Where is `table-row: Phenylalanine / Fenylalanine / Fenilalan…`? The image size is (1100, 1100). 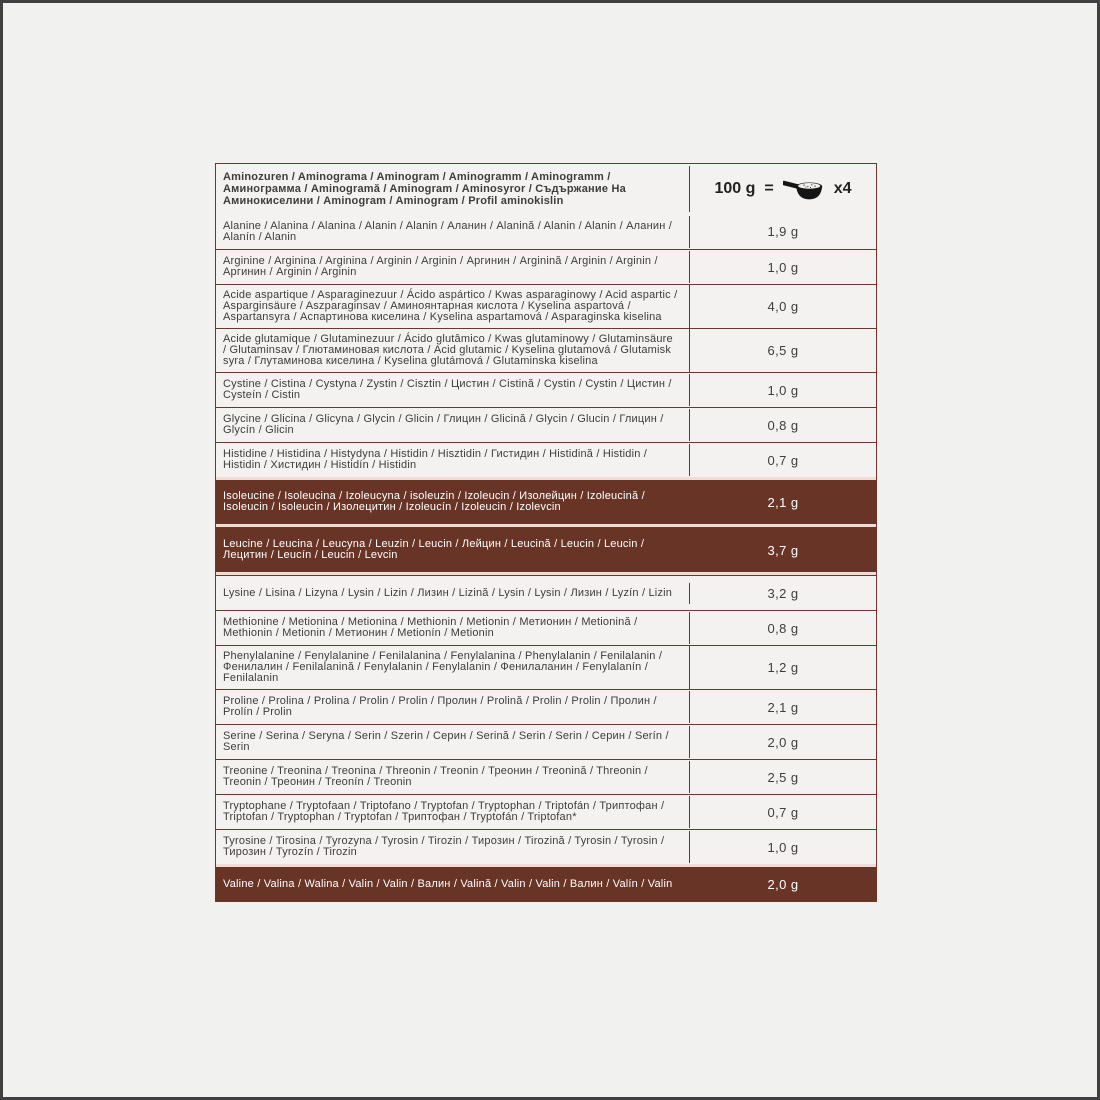
table-row: Phenylalanine / Fenylalanine / Fenilalan… is located at coordinates (546, 667).